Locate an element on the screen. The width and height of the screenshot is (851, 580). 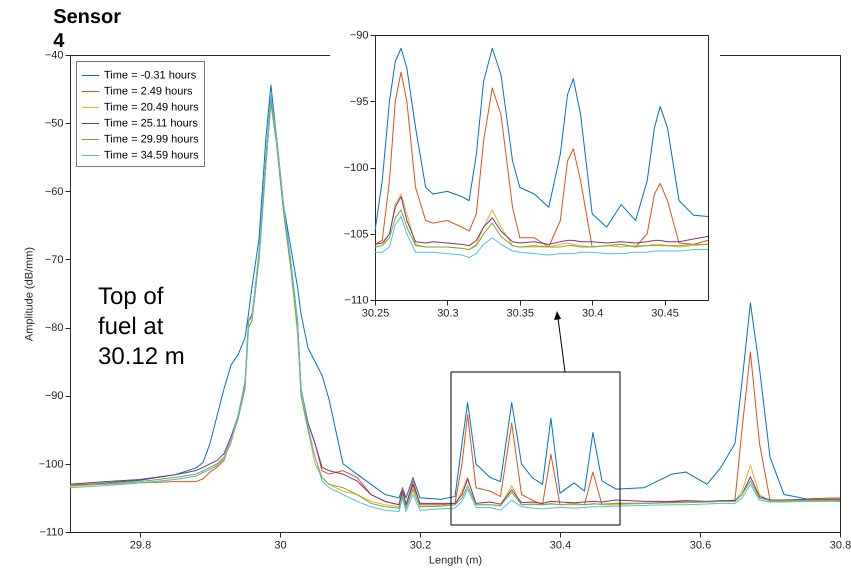
y-tick-label: −70 is located at coordinates (54, 260).